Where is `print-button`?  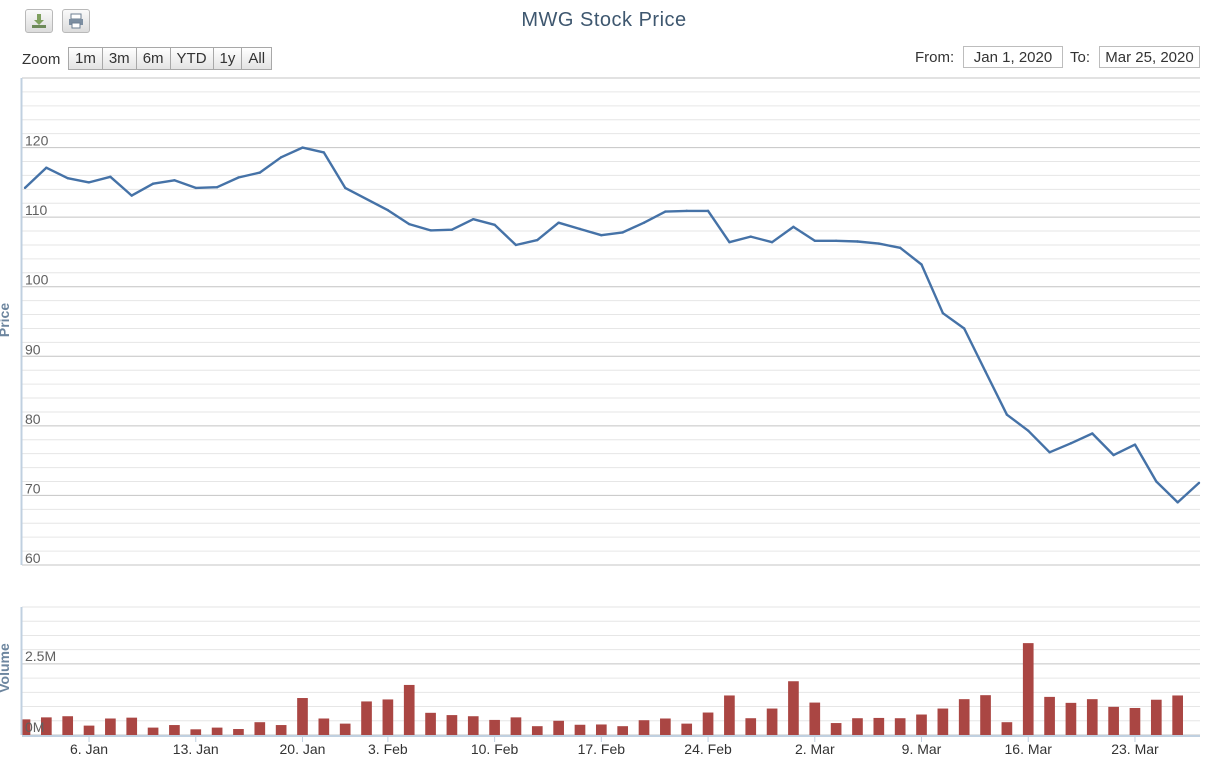
print-button is located at coordinates (76, 21).